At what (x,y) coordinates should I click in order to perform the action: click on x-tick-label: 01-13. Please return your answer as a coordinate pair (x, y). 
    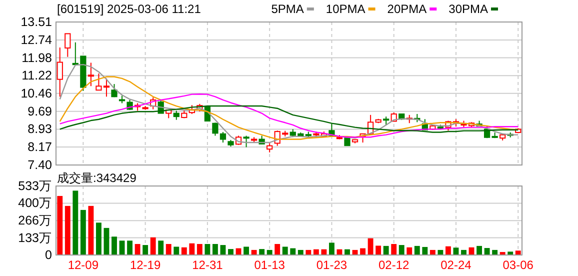
    Looking at the image, I should click on (270, 265).